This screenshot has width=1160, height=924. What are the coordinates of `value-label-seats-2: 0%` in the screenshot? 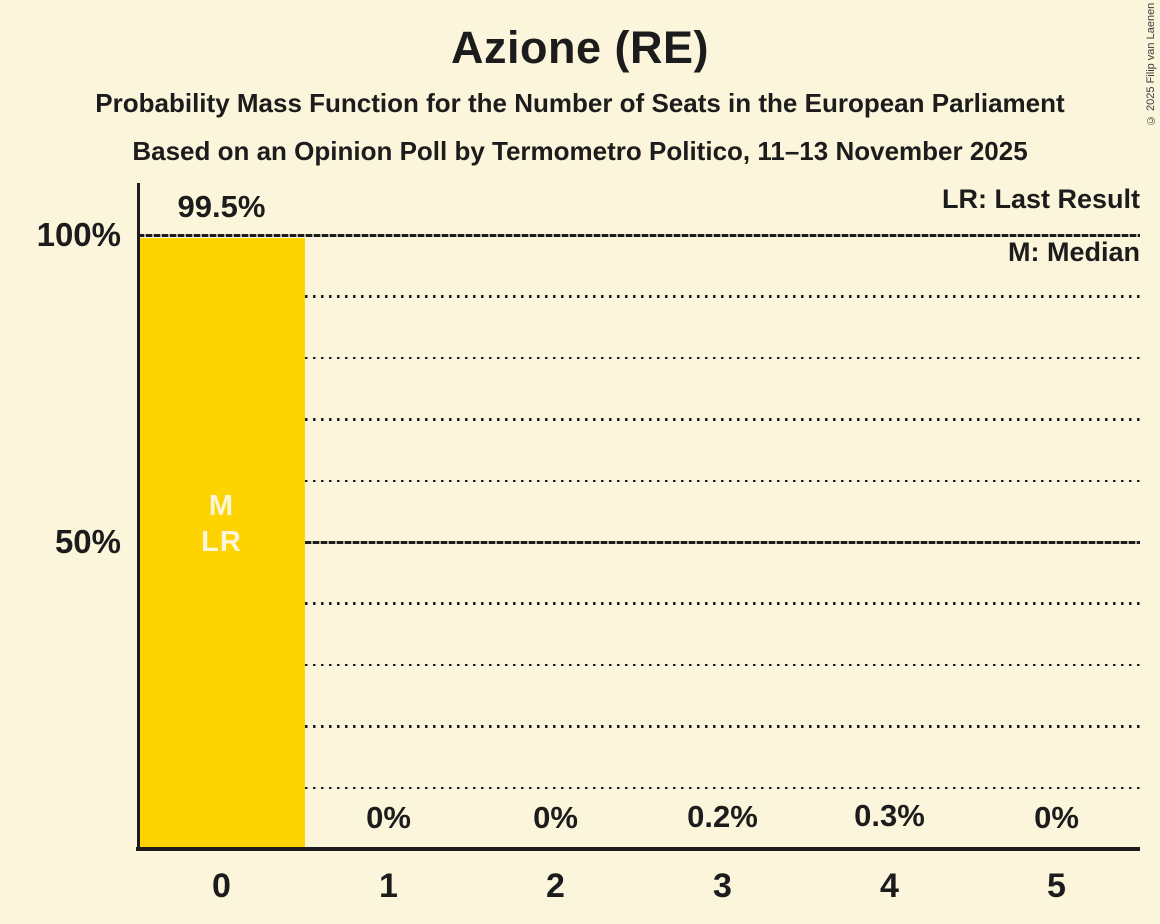 It's located at (555, 817).